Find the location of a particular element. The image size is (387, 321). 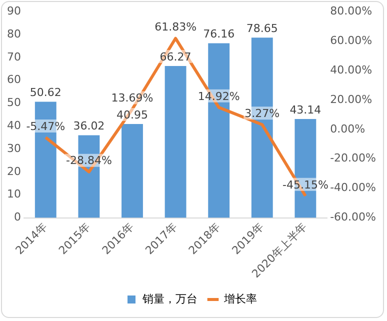

y-tick-label: 10 is located at coordinates (13, 194).